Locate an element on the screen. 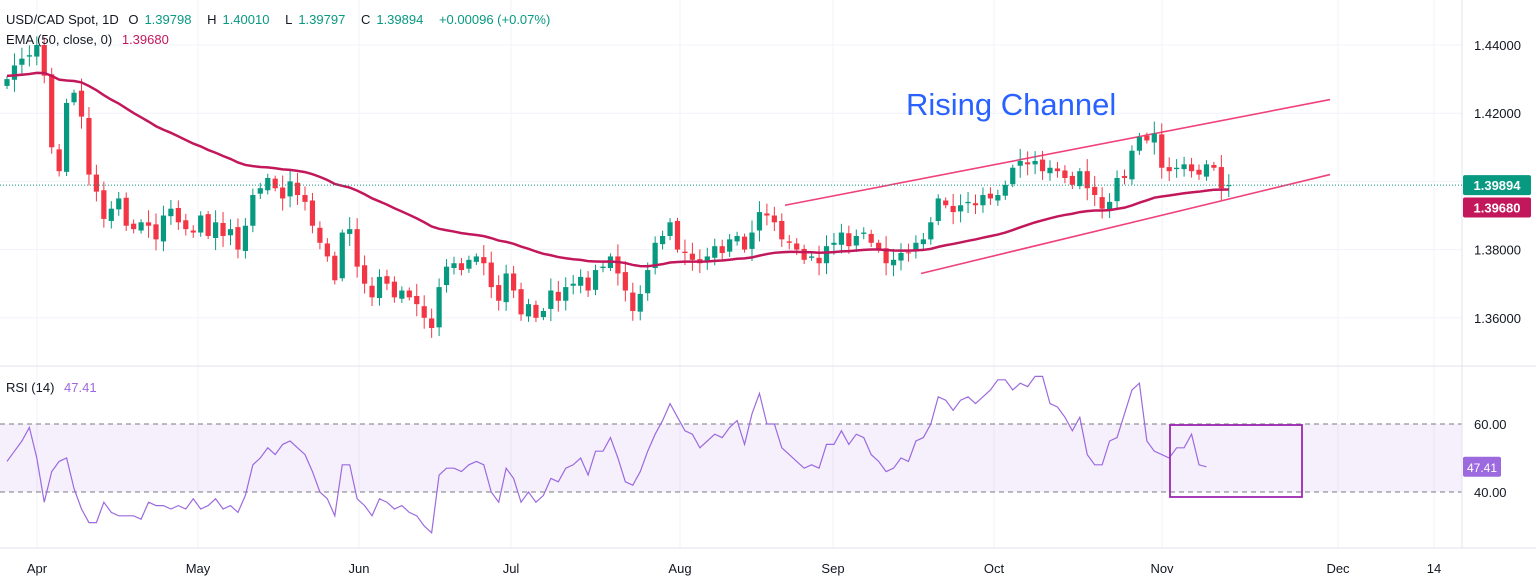  channel-lower-line is located at coordinates (1125, 224).